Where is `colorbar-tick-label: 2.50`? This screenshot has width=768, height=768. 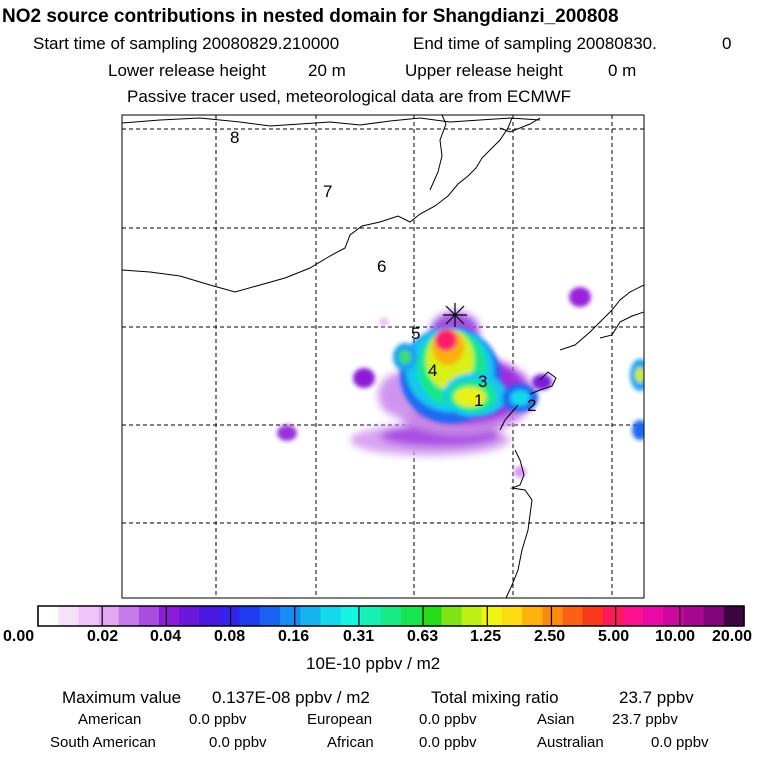 colorbar-tick-label: 2.50 is located at coordinates (549, 637).